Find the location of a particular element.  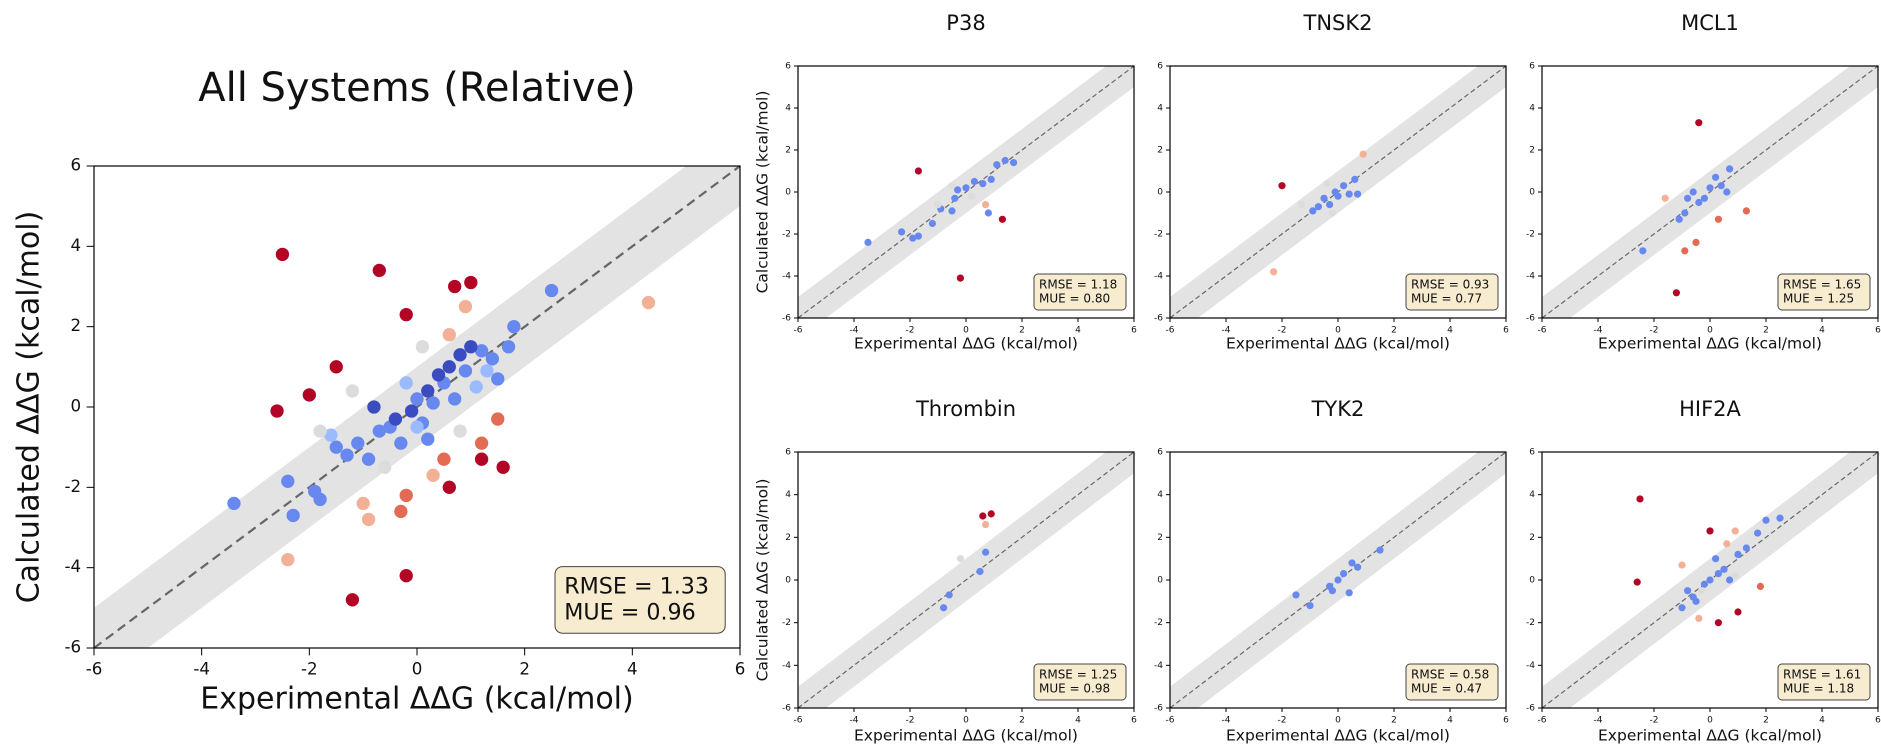

stats-text: RMSE = 1.65 is located at coordinates (1822, 285).